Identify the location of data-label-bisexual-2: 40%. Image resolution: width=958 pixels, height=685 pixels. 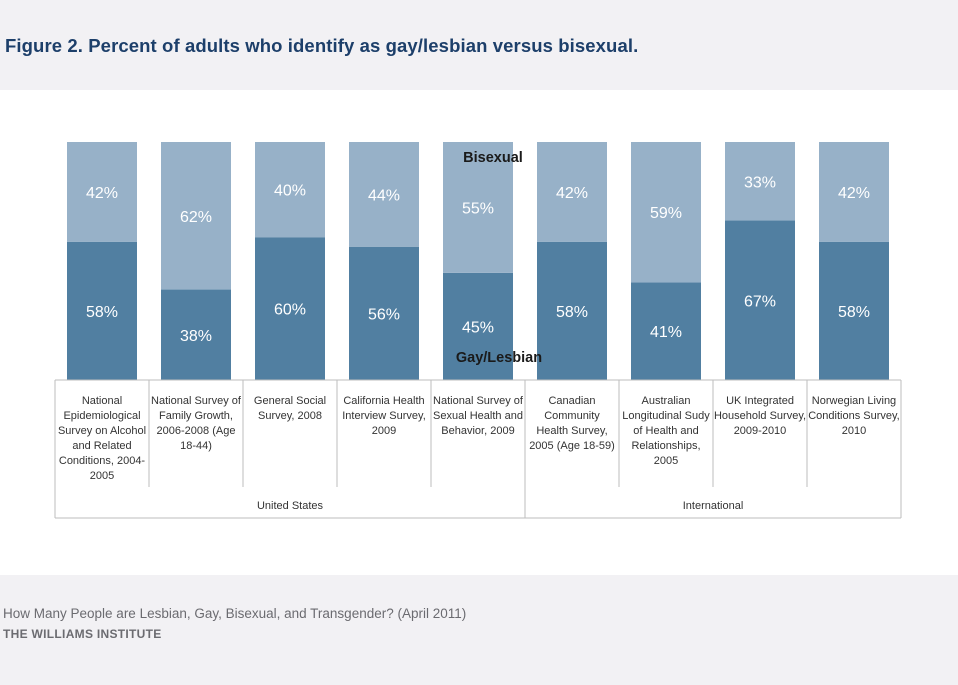
(290, 191).